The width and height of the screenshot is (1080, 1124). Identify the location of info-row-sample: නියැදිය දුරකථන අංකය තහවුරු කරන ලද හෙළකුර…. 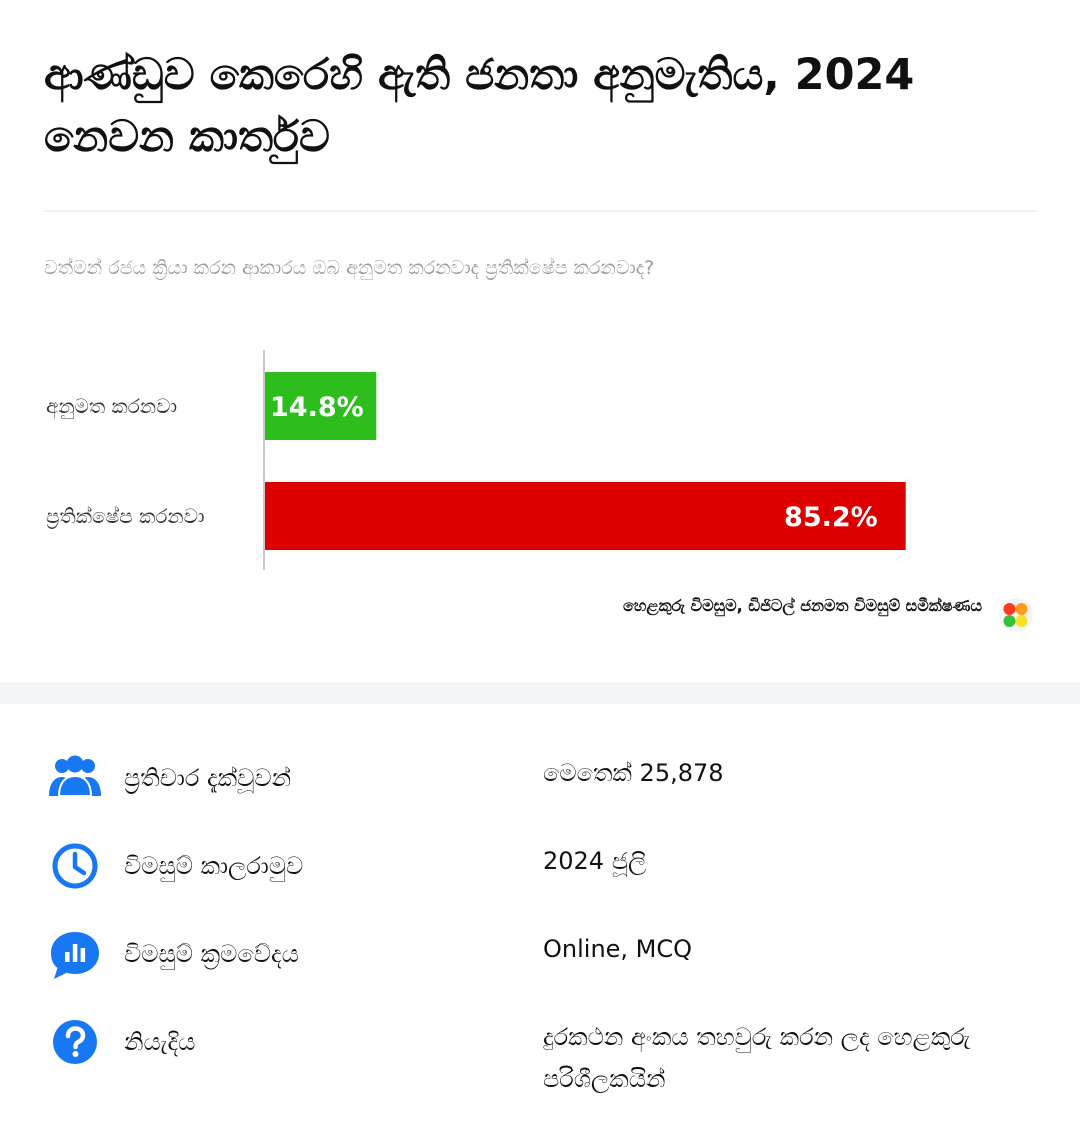
(540, 1061).